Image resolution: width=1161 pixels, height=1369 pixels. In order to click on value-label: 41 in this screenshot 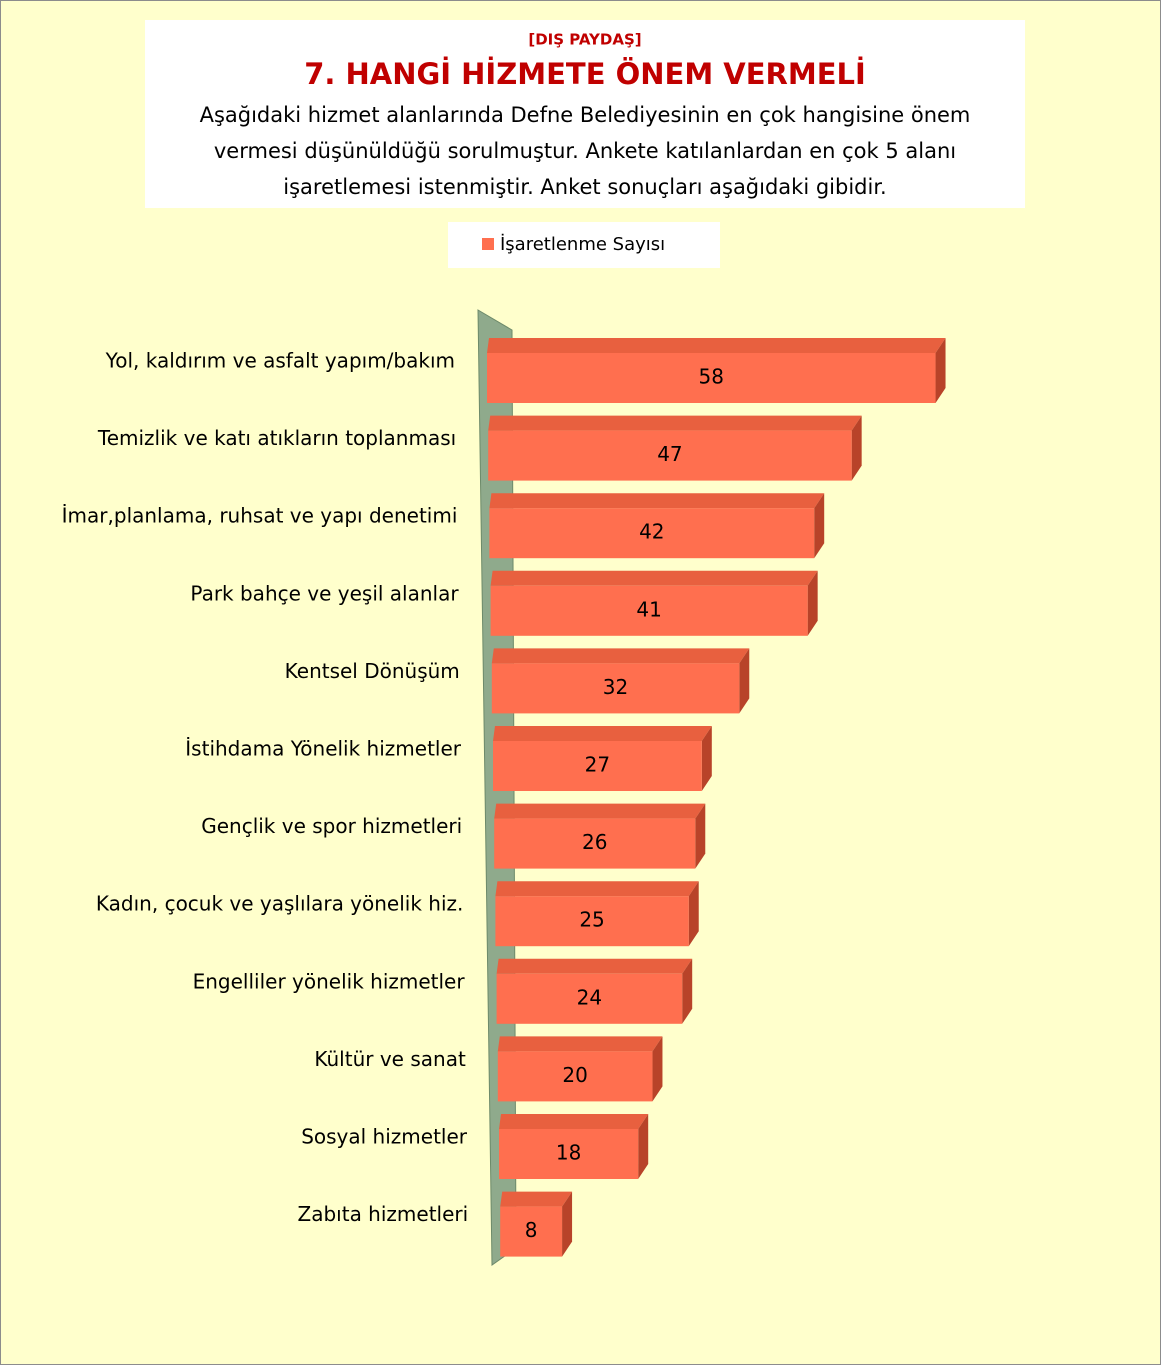, I will do `click(648, 609)`.